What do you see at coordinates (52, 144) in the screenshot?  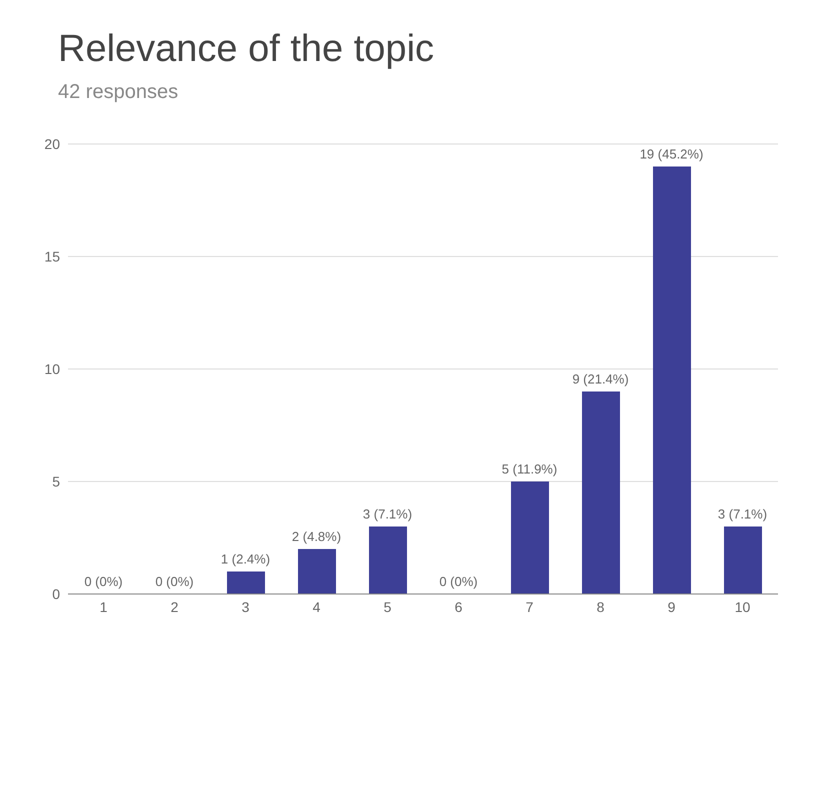 I see `y-tick-label: 20` at bounding box center [52, 144].